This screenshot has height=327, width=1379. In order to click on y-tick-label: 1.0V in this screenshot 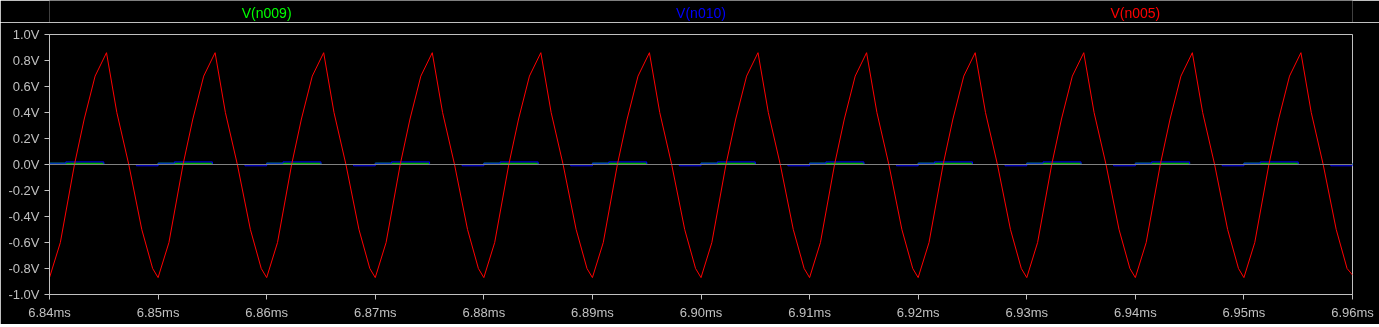, I will do `click(26, 34)`.